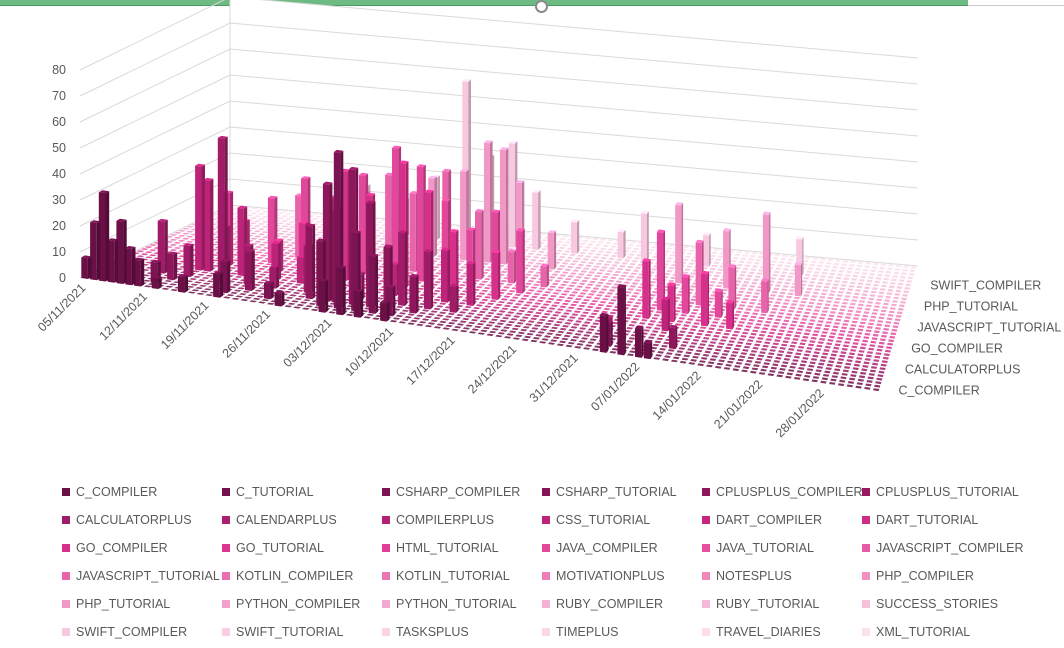 The height and width of the screenshot is (648, 1064). What do you see at coordinates (990, 327) in the screenshot?
I see `depth-tick-label: JAVASCRIPT_TUTORIAL` at bounding box center [990, 327].